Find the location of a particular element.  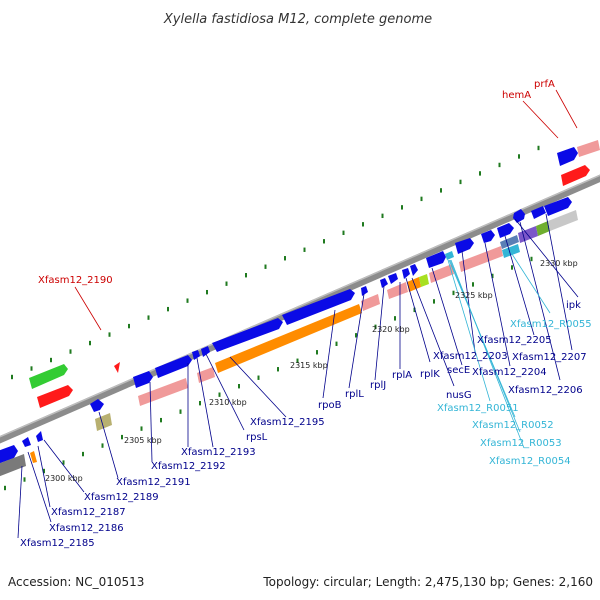

label-xfasm12-2192: Xfasm12_2192 is located at coordinates (188, 466).